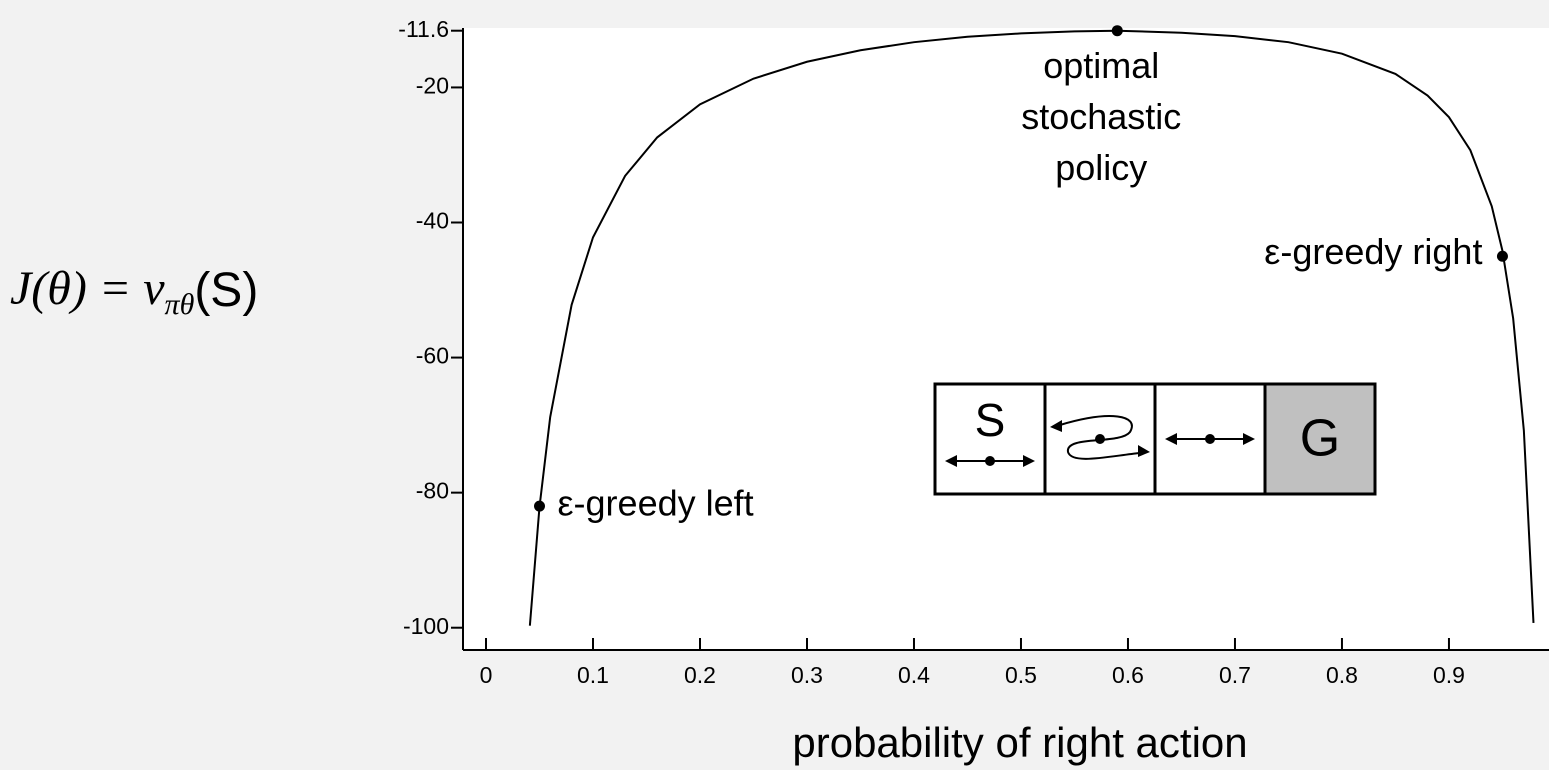  Describe the element at coordinates (432, 221) in the screenshot. I see `y-tick-label: -40` at that location.